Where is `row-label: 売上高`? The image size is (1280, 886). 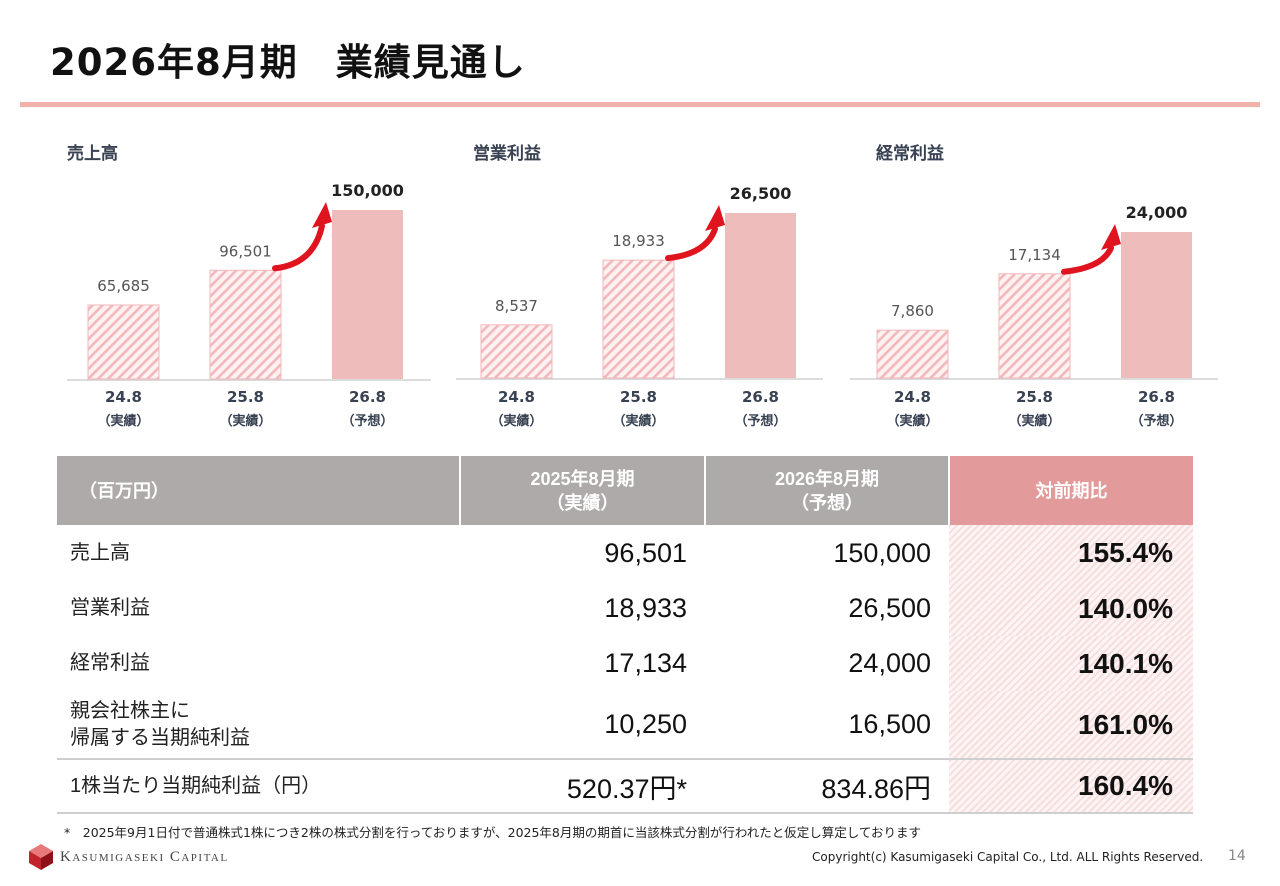 row-label: 売上高 is located at coordinates (100, 552).